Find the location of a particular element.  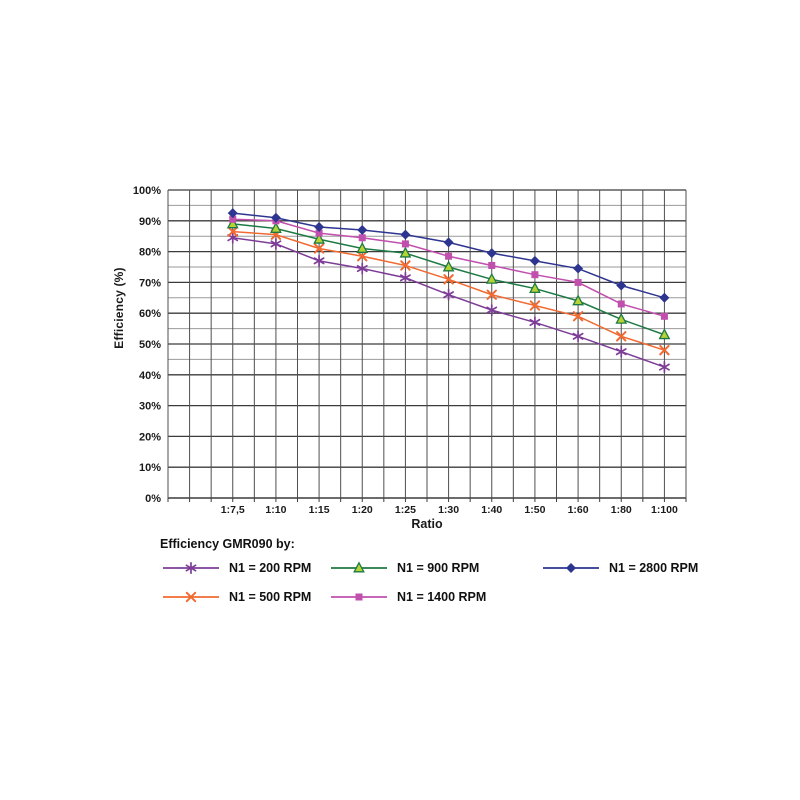

legend-marker-asterisk-icon is located at coordinates (191, 568).